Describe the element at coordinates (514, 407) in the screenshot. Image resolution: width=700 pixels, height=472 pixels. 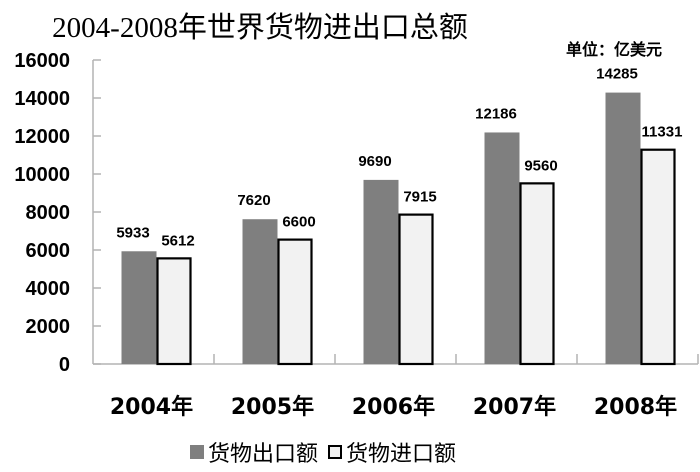
I see `x-tick-label: 2007年` at that location.